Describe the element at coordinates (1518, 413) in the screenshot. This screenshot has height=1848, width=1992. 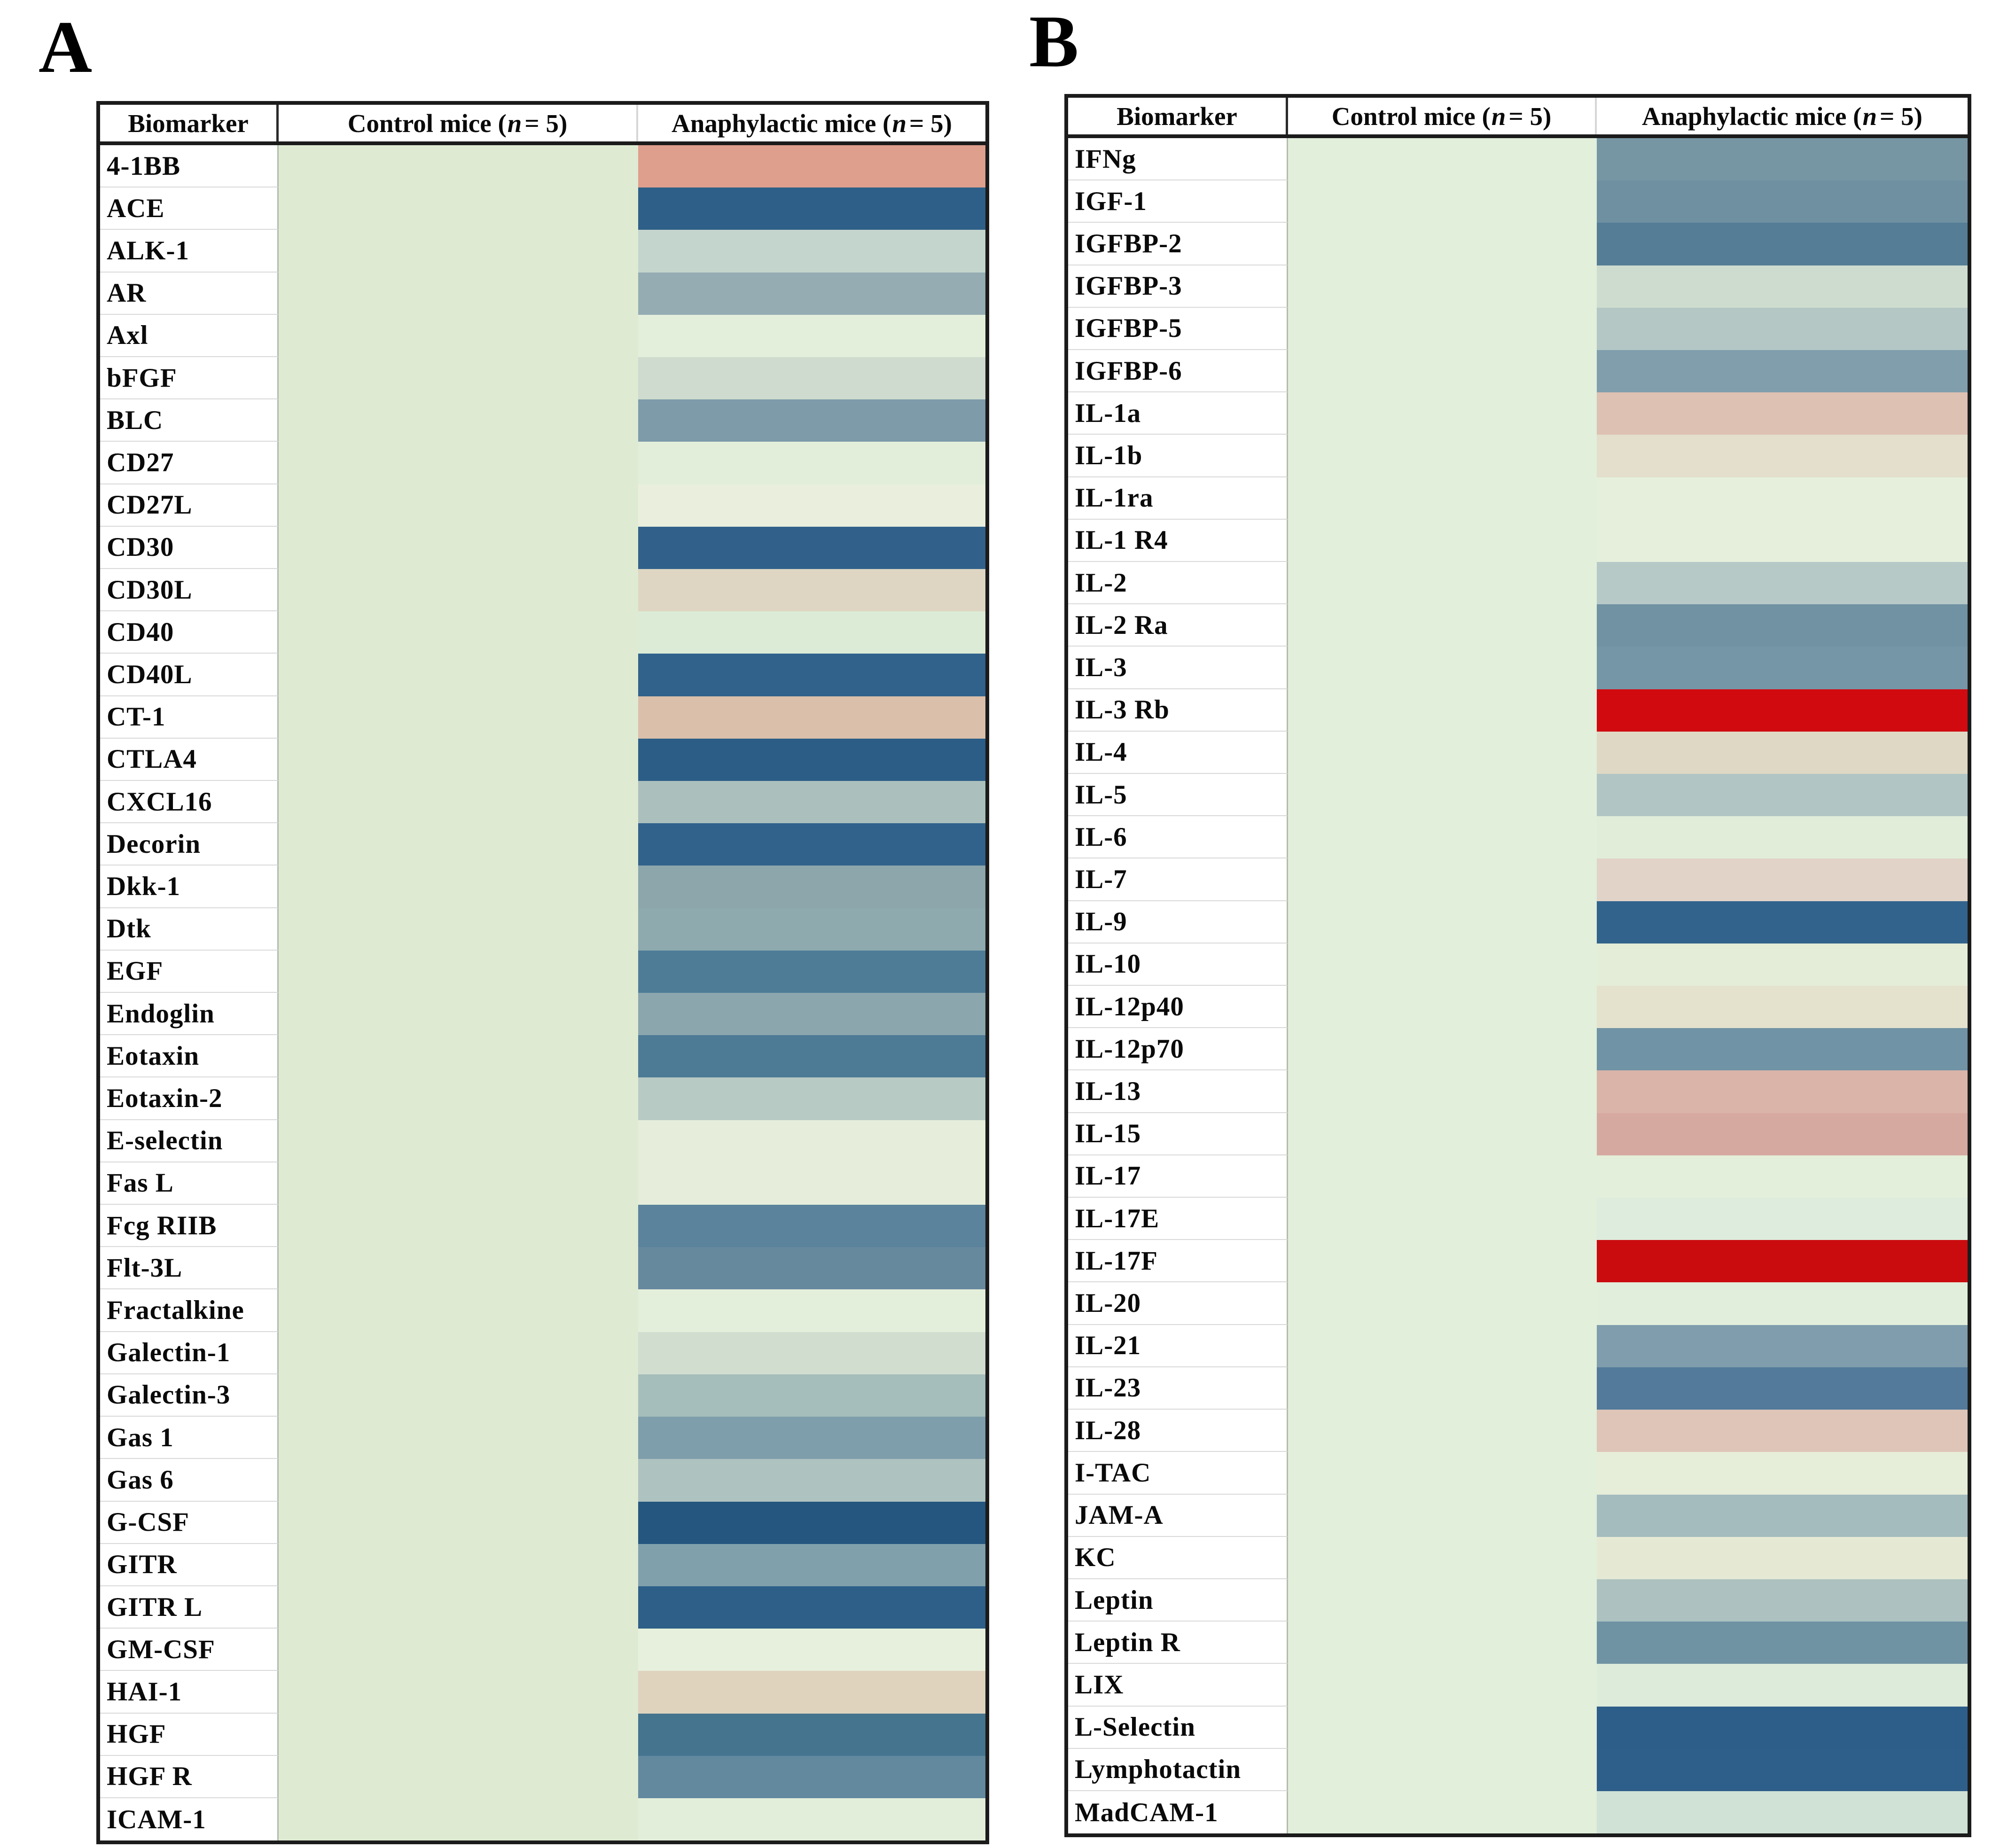
I see `table-row: IL-1a` at that location.